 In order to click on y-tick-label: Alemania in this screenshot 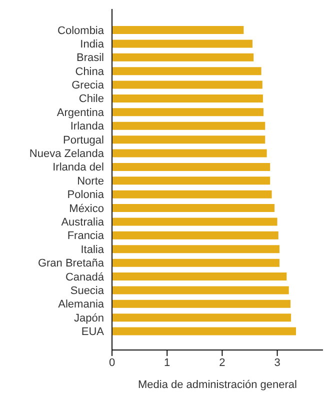, I will do `click(81, 304)`.